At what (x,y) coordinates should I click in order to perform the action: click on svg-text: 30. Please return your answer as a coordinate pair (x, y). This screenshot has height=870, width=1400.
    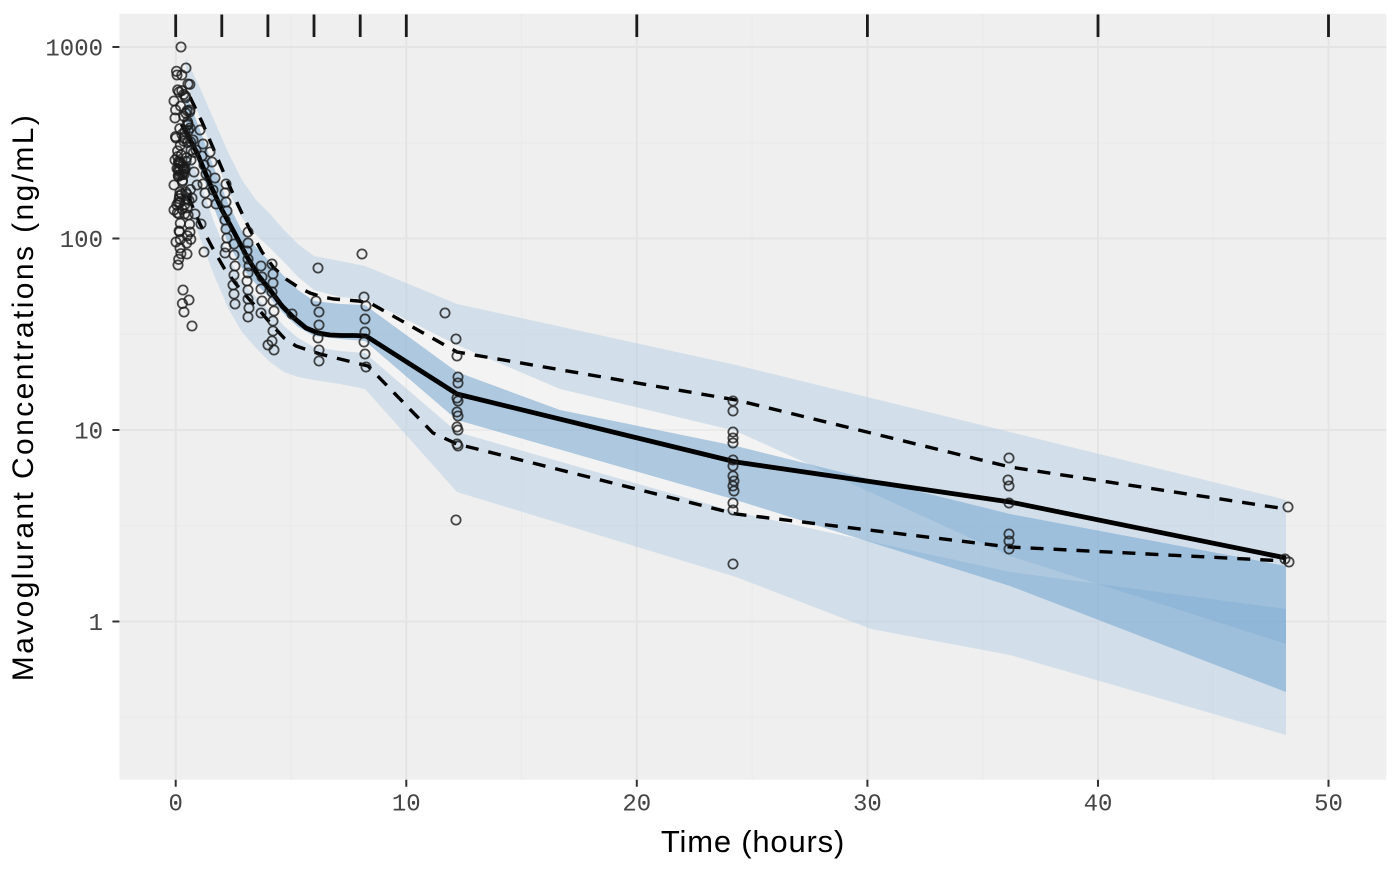
    Looking at the image, I should click on (867, 805).